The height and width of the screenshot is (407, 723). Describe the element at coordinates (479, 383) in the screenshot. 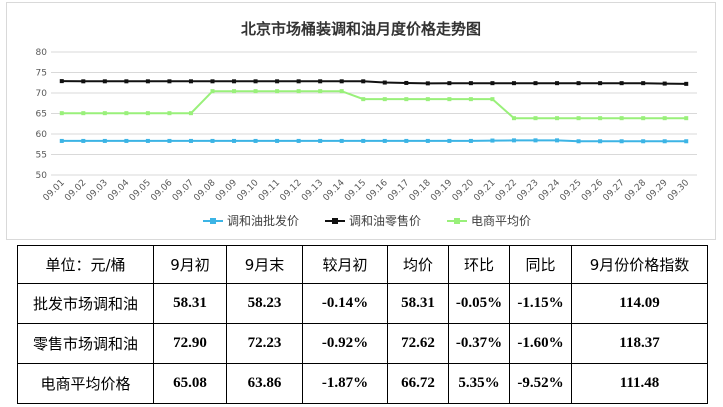

I see `cell-mom: 5.35%` at that location.